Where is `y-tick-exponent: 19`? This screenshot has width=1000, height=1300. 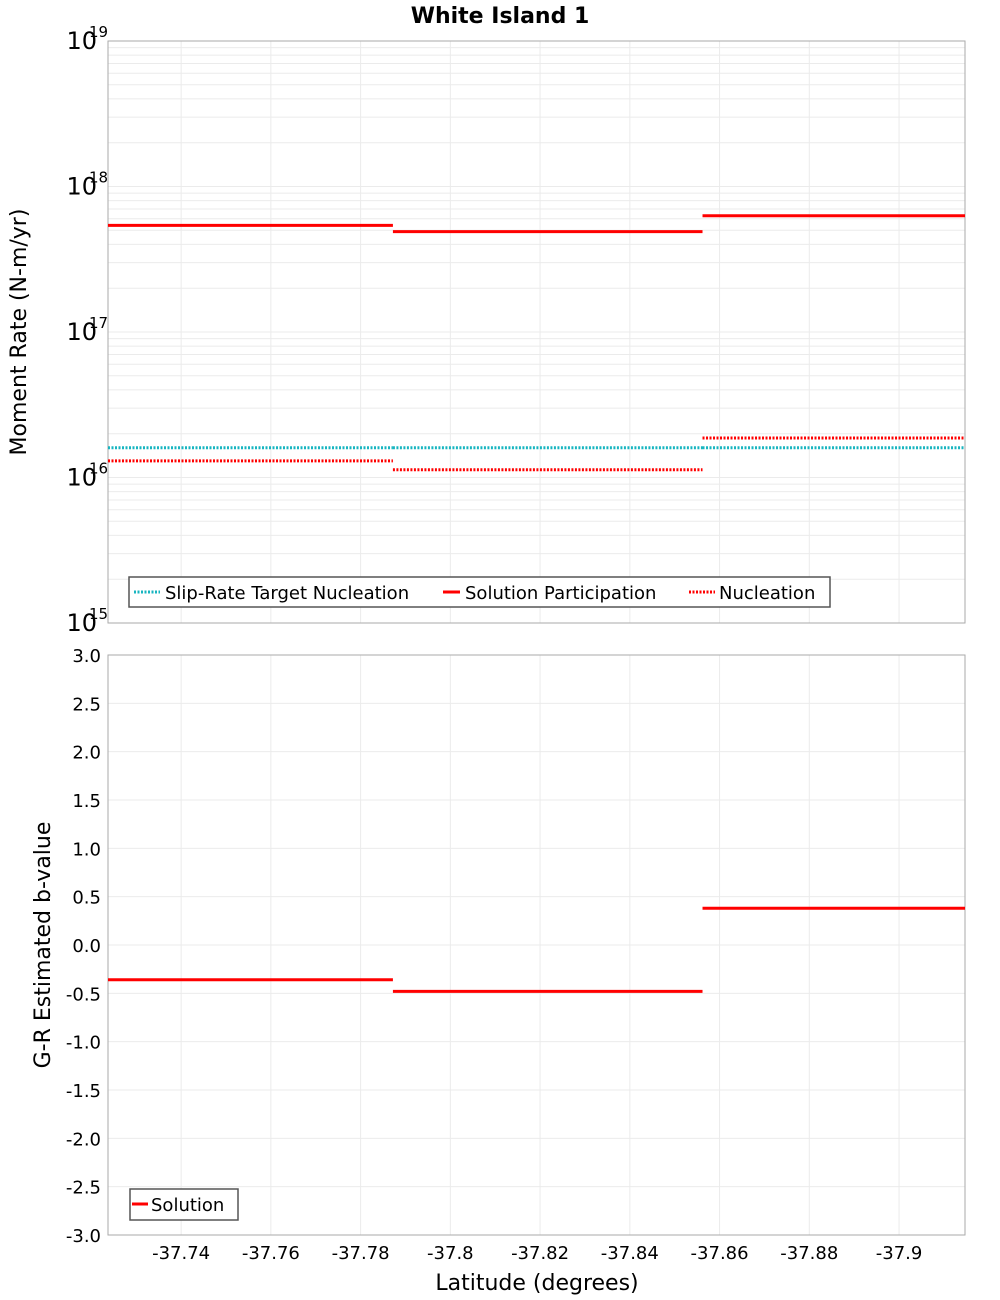 y-tick-exponent: 19 is located at coordinates (98, 32).